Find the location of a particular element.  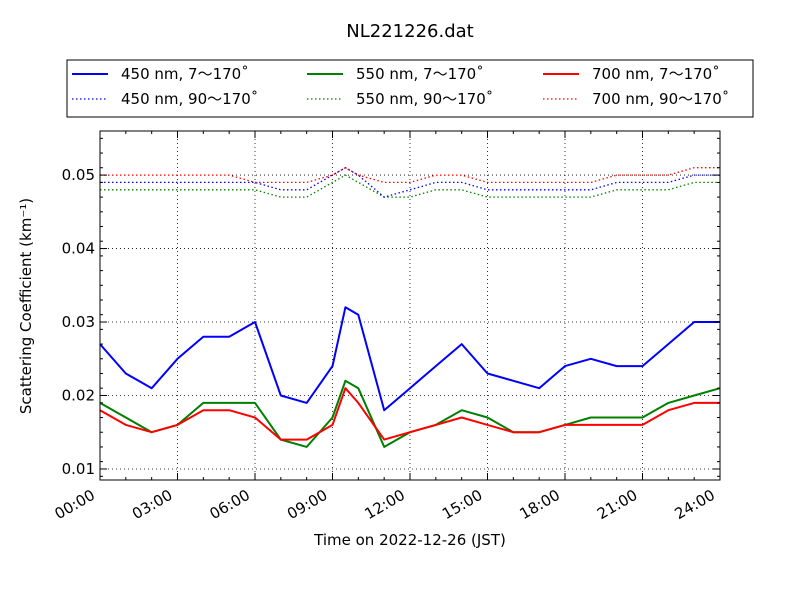

y-tick-label: 0.01 is located at coordinates (78, 469).